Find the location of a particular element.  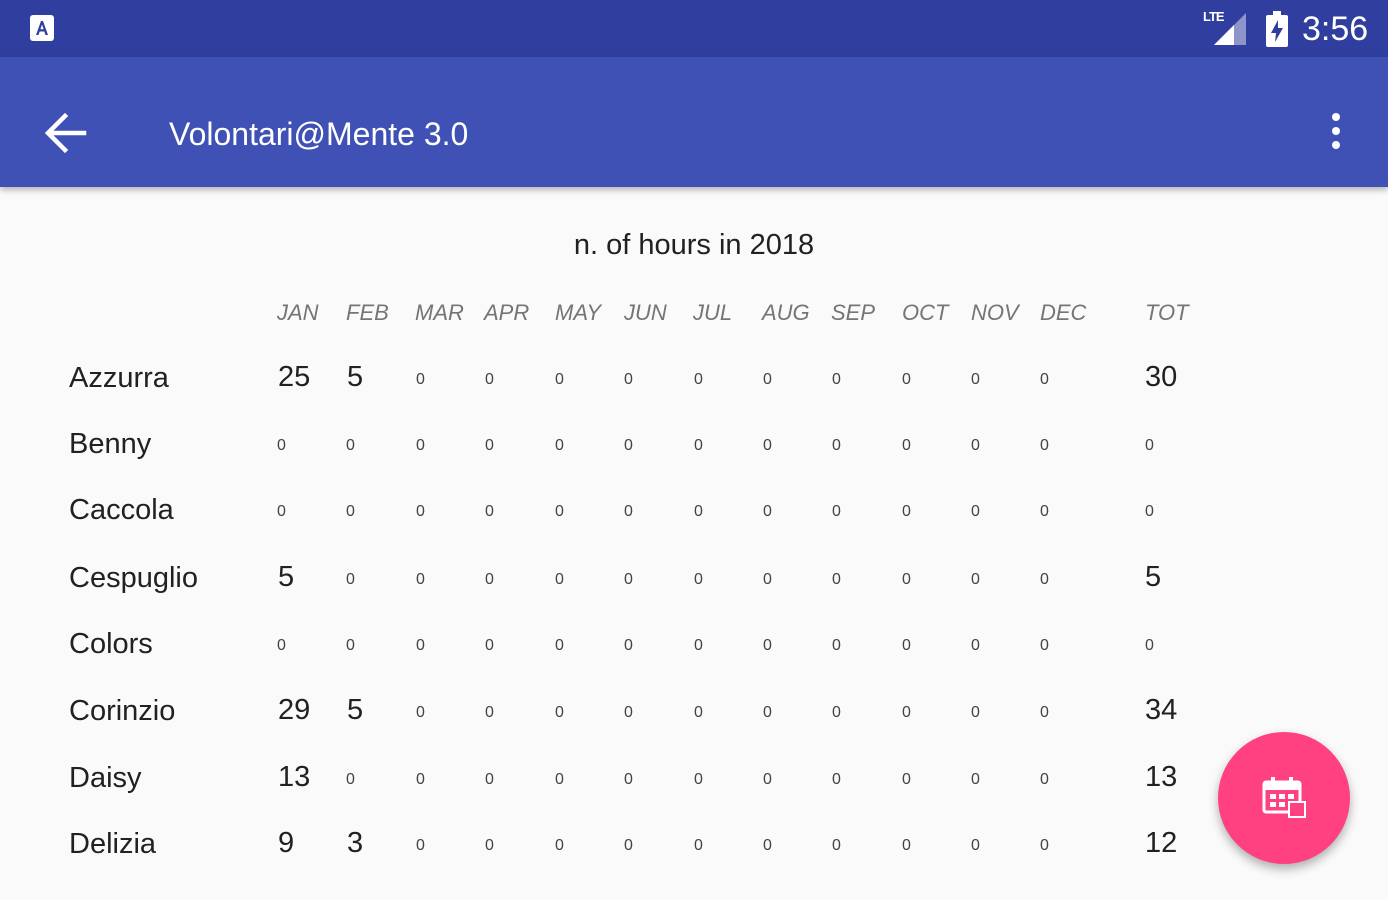

hours-cell-jan: 5 is located at coordinates (286, 577).